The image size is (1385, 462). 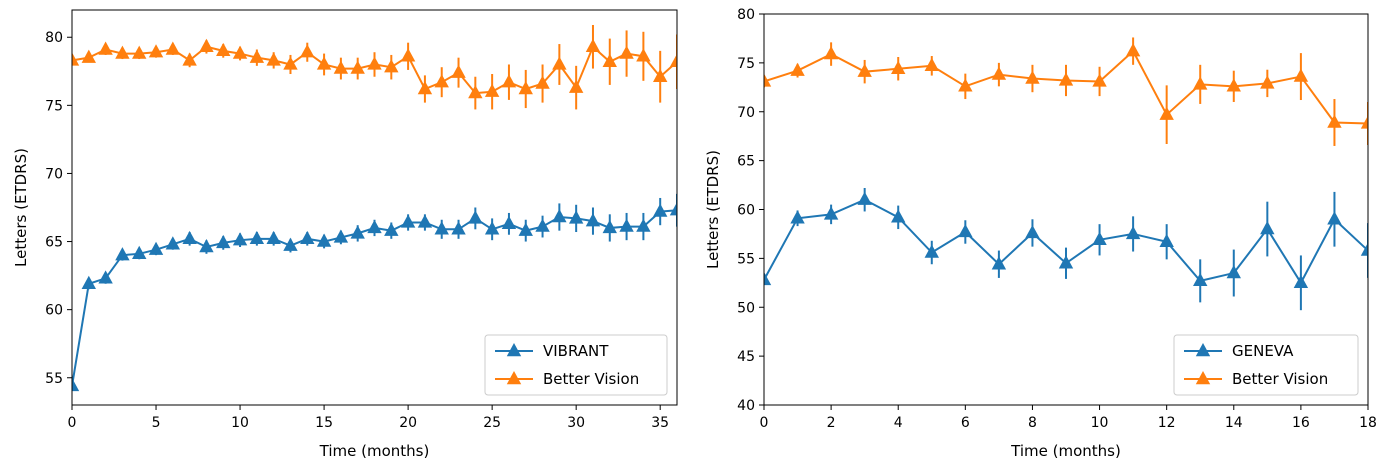 I want to click on legend: GENEVA Better Vision, so click(x=1266, y=365).